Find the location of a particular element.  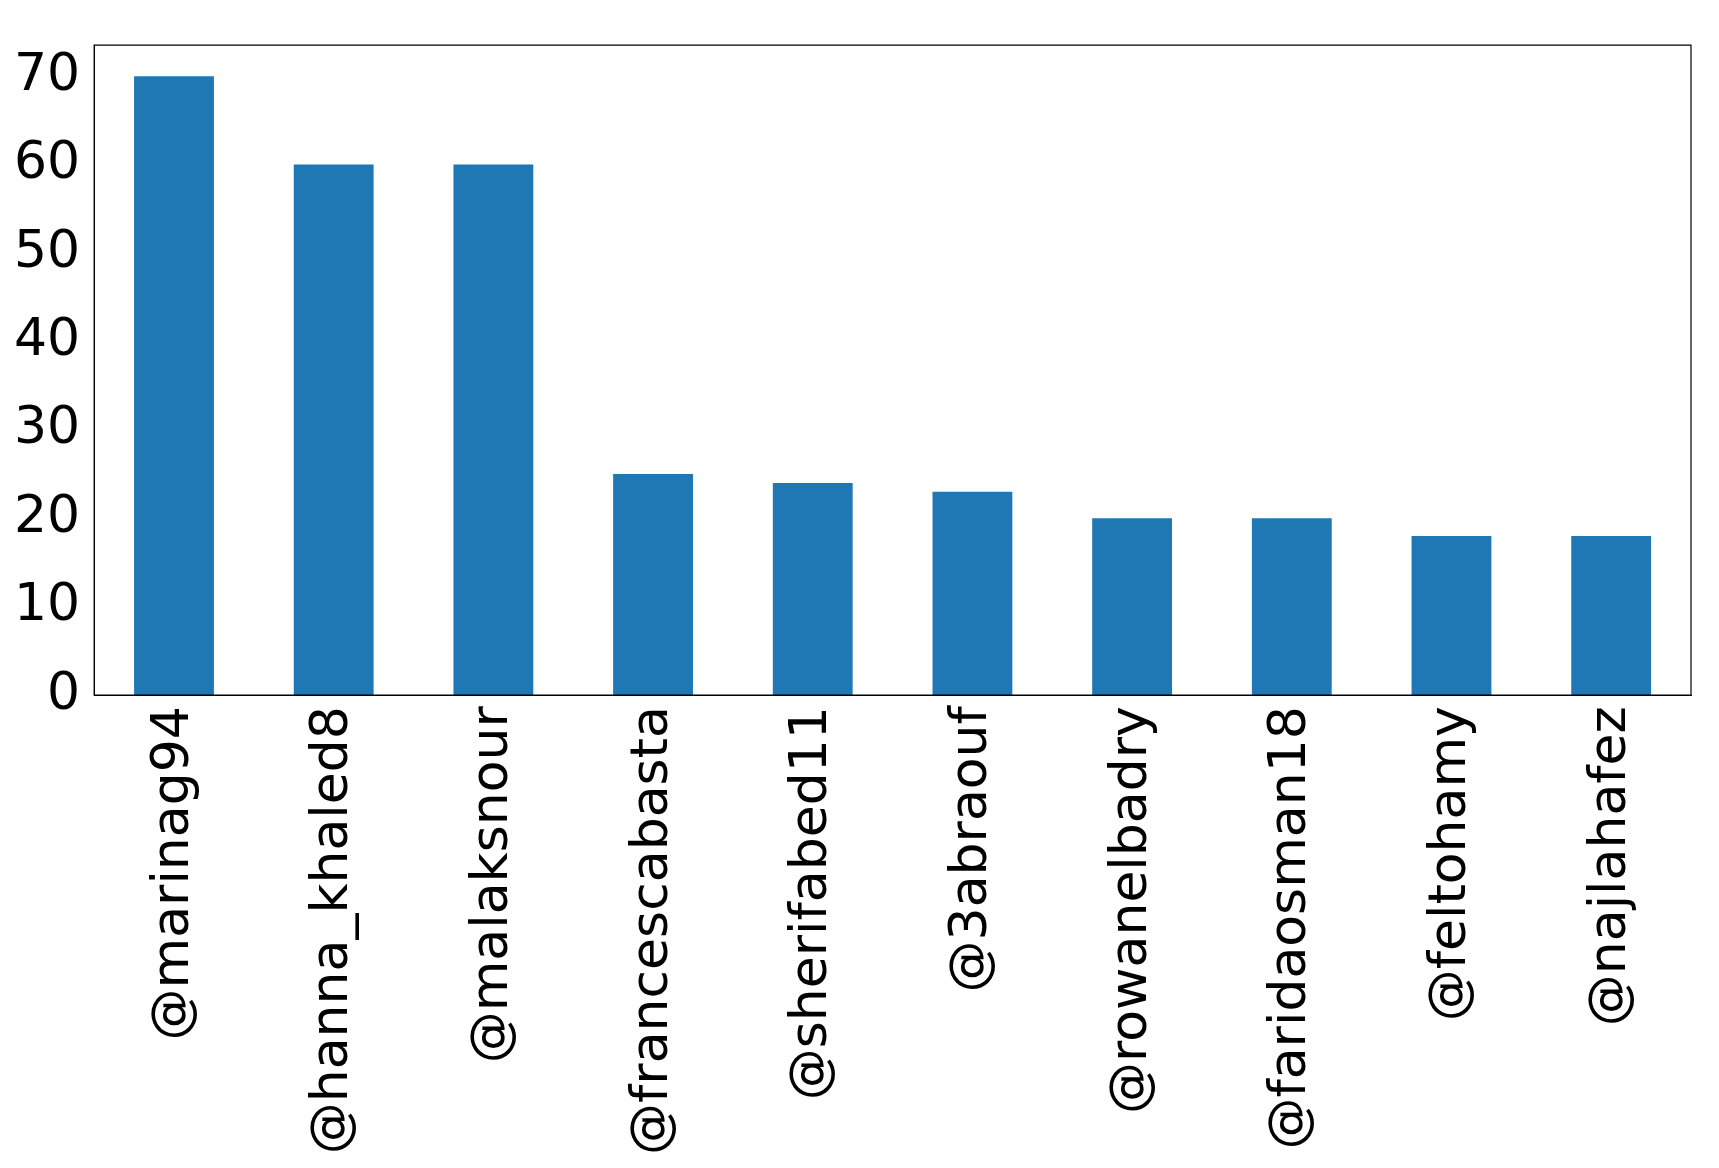

y-tick-label: 50 is located at coordinates (47, 248).